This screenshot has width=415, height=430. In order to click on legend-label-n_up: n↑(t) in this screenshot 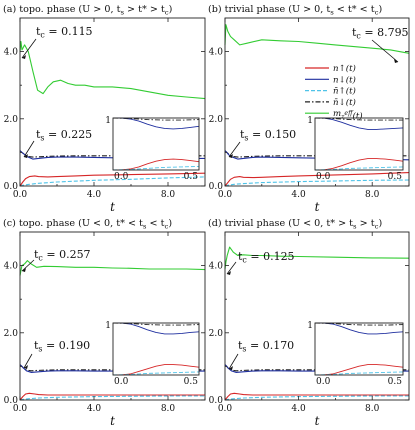, I will do `click(344, 68)`.